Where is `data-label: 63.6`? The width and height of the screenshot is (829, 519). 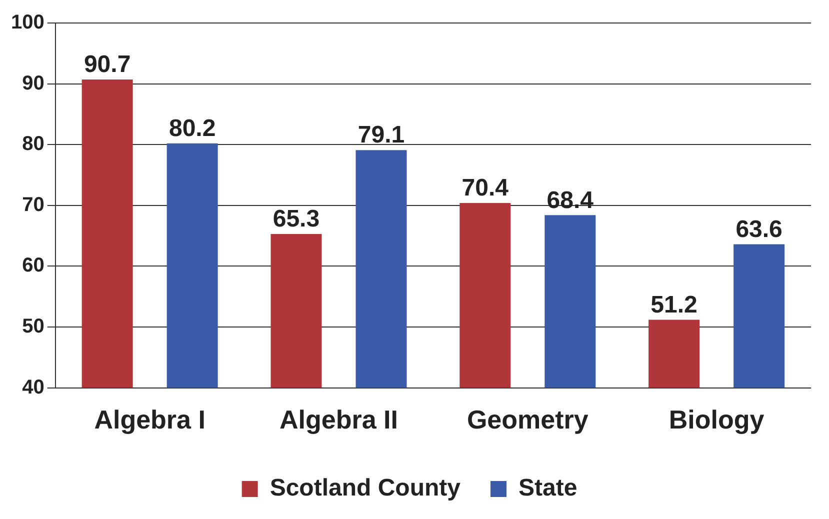 data-label: 63.6 is located at coordinates (759, 229).